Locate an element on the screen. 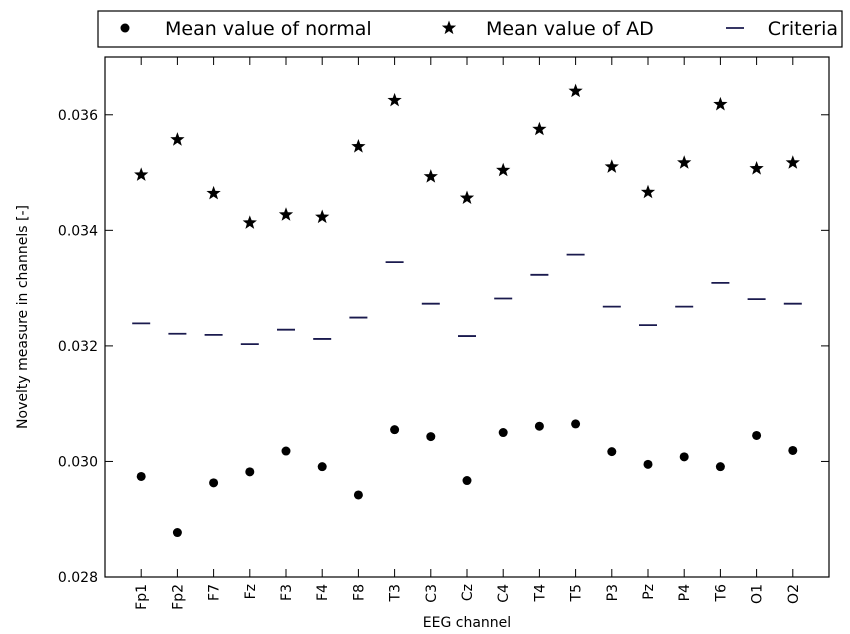 Image resolution: width=850 pixels, height=634 pixels. x-tick-label: Pz is located at coordinates (649, 592).